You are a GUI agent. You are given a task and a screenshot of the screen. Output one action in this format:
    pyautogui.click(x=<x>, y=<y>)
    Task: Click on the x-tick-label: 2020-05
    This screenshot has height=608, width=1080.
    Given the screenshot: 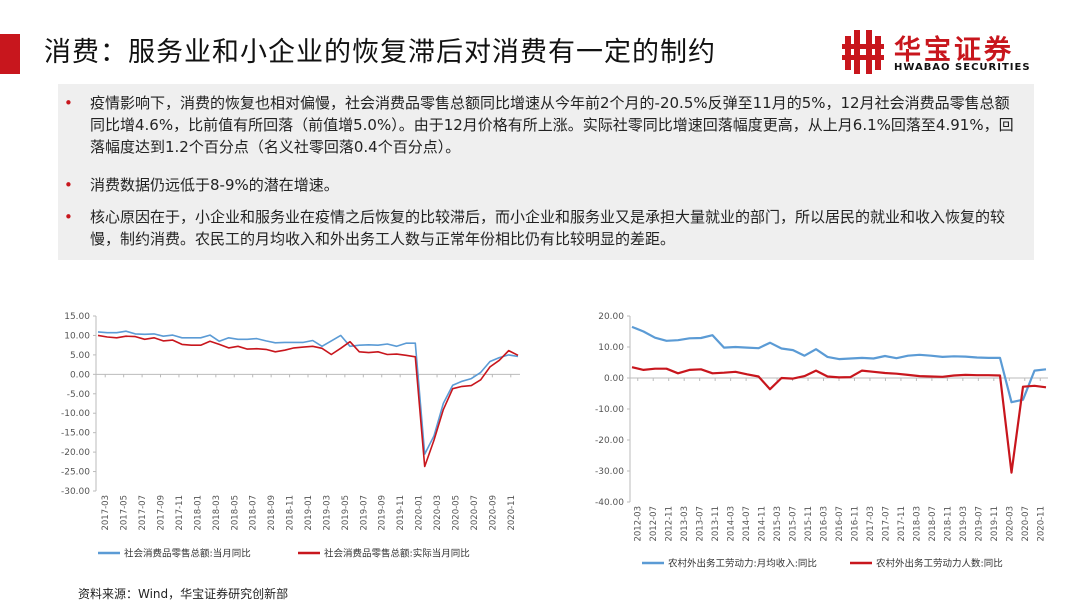 What is the action you would take?
    pyautogui.click(x=456, y=513)
    